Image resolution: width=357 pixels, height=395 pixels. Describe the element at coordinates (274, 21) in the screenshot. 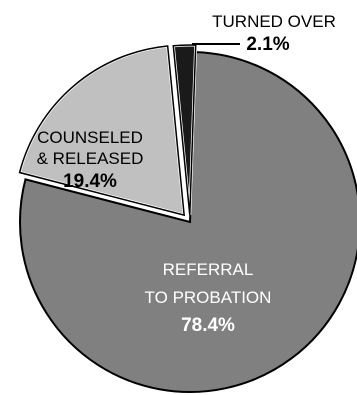

I see `slice-label-line: TURNED OVER` at that location.